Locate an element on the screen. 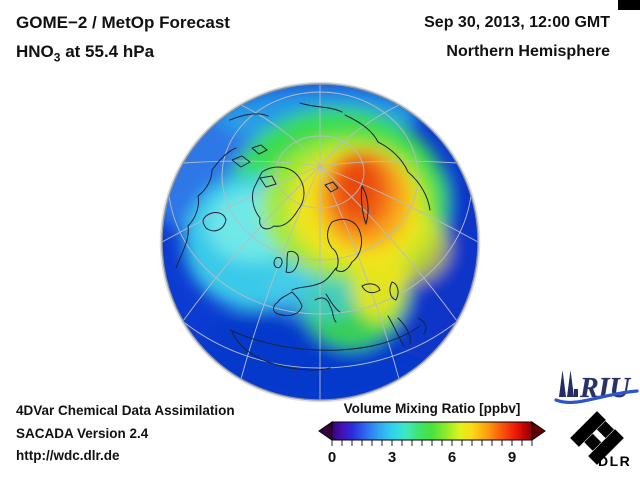 The height and width of the screenshot is (480, 640). colorbar-tick-label: 6 is located at coordinates (452, 457).